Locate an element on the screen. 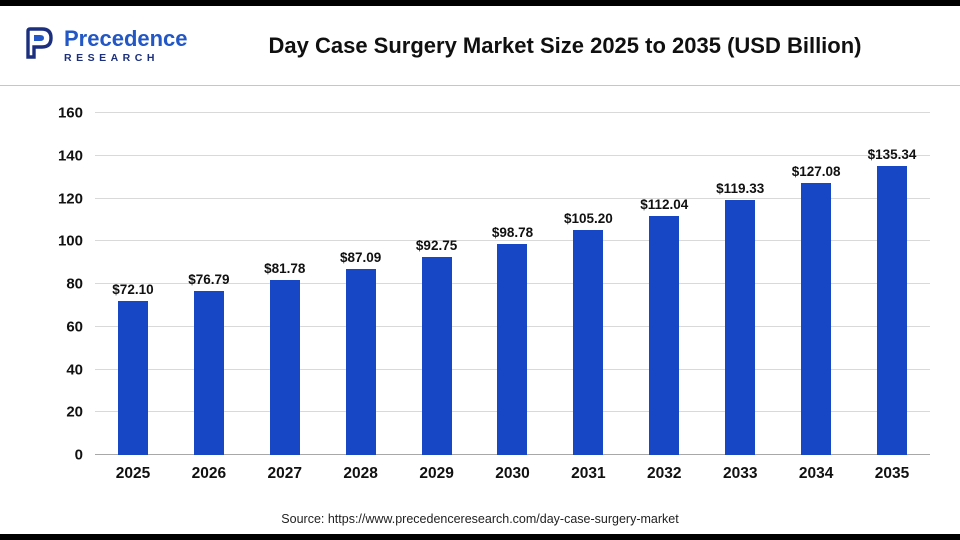 The height and width of the screenshot is (540, 960). bar-value-label: $127.08 is located at coordinates (816, 172).